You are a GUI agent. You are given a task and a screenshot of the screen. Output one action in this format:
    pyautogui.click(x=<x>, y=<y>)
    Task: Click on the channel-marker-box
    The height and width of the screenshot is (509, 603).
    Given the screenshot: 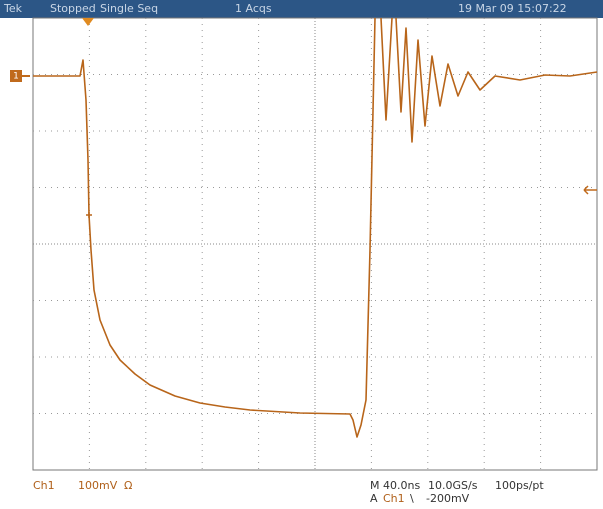 What is the action you would take?
    pyautogui.click(x=16, y=76)
    